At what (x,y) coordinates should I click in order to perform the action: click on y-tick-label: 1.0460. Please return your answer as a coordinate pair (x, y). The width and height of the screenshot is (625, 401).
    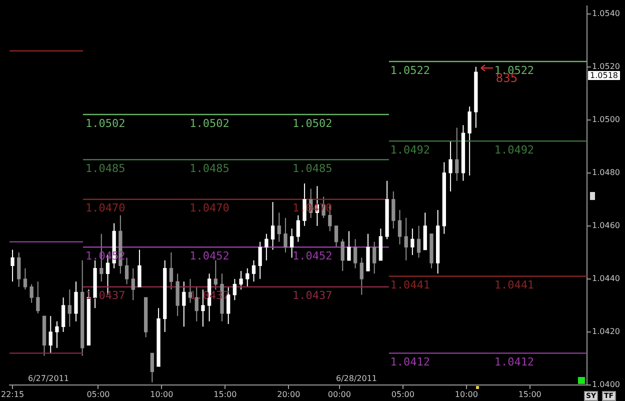
    Looking at the image, I should click on (606, 225).